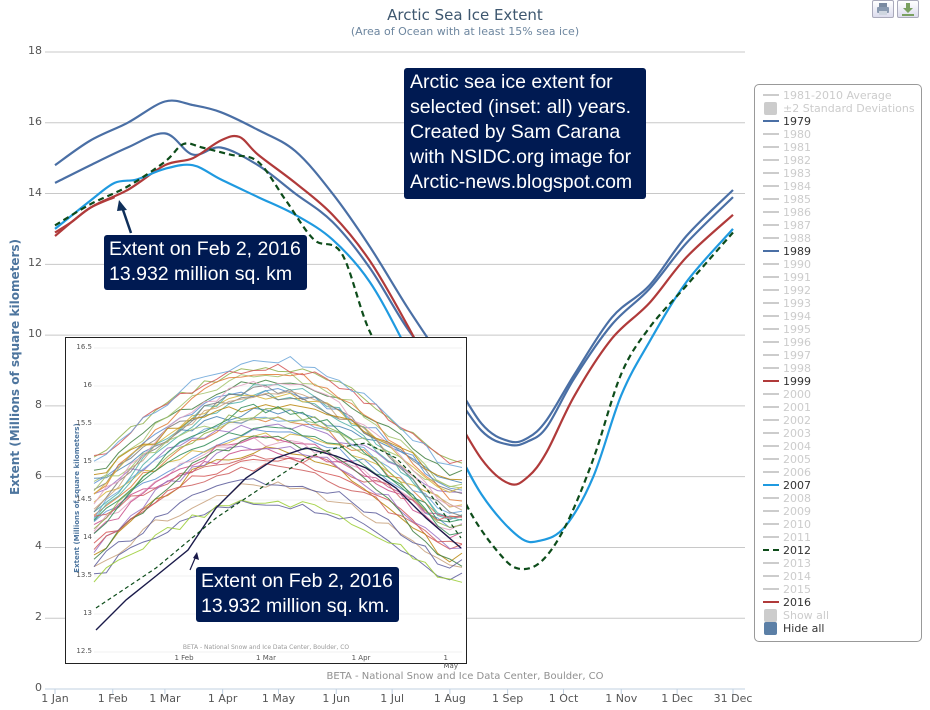 This screenshot has width=930, height=710. What do you see at coordinates (797, 355) in the screenshot?
I see `legend-label: 1997` at bounding box center [797, 355].